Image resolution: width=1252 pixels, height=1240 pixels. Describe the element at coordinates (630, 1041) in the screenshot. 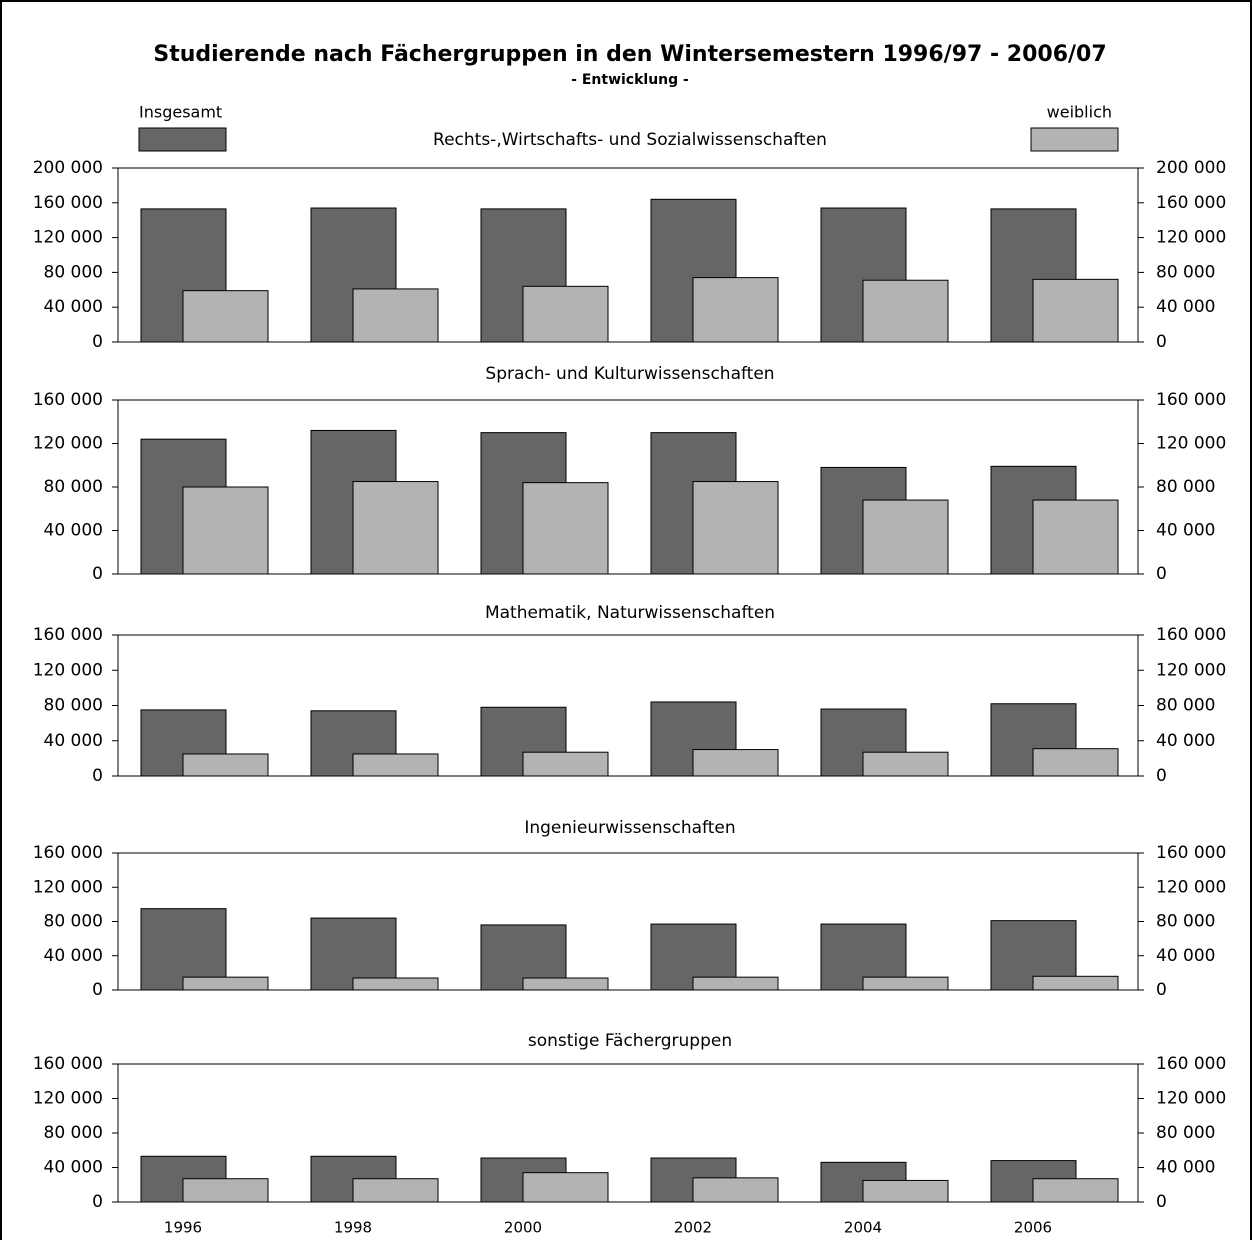

I see `panel-title: sonstige Fächergruppen` at that location.